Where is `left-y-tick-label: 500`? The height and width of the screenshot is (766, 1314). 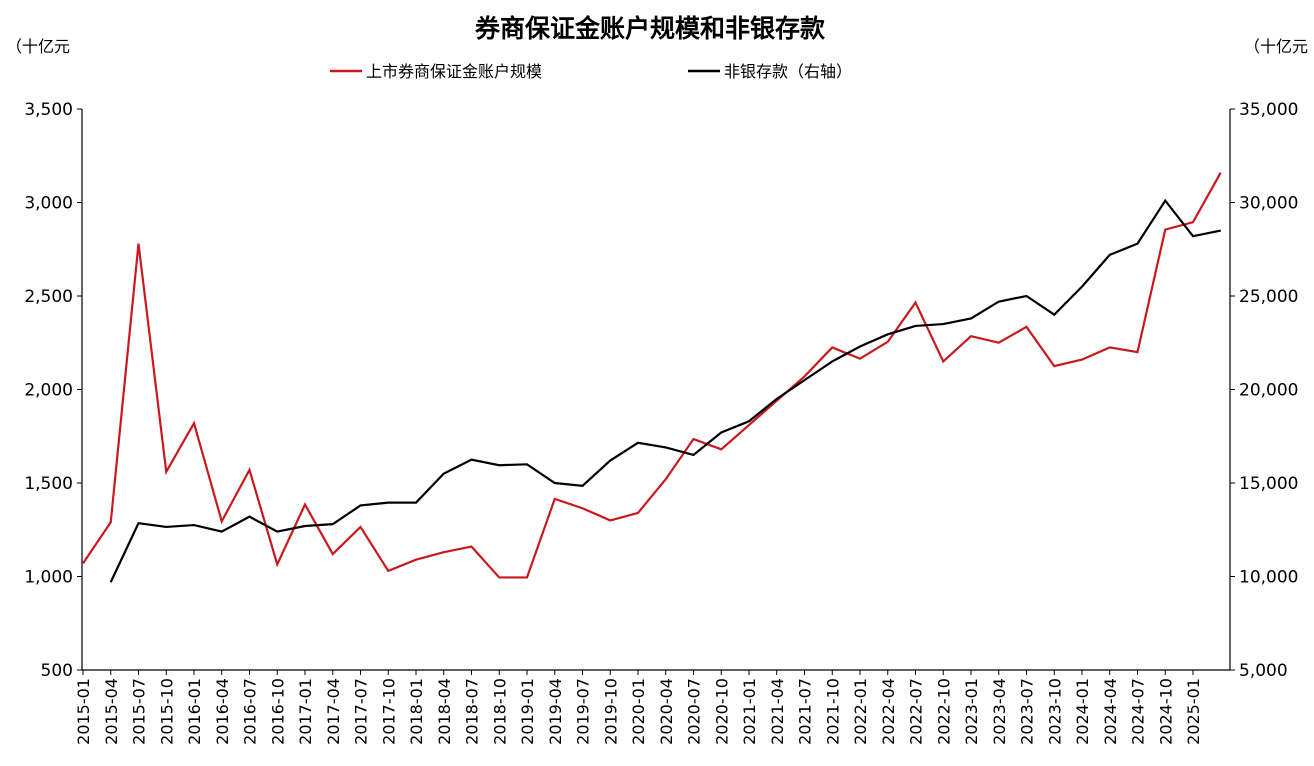 left-y-tick-label: 500 is located at coordinates (57, 671).